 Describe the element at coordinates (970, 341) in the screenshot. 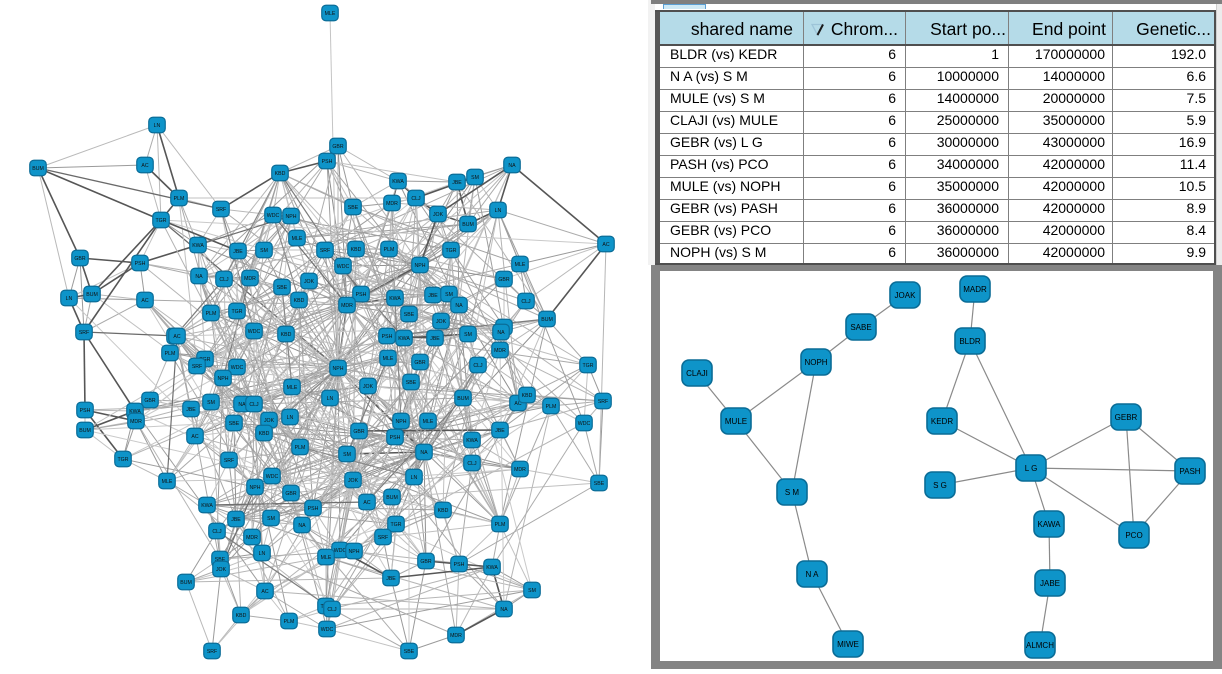

I see `svg-text: BLDR` at that location.